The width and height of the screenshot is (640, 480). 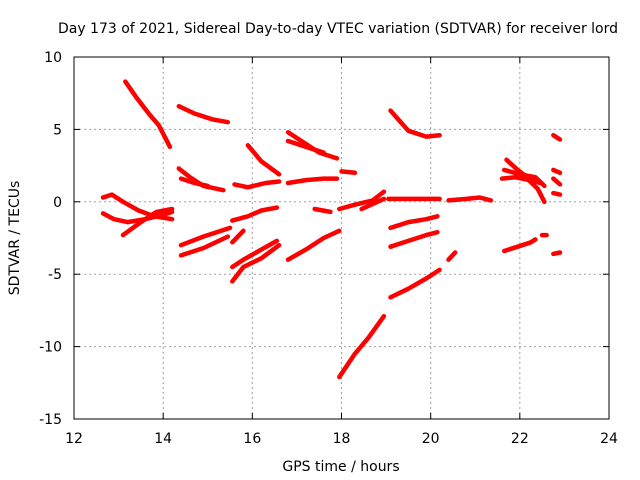 What do you see at coordinates (431, 439) in the screenshot?
I see `x-tick-label: 20` at bounding box center [431, 439].